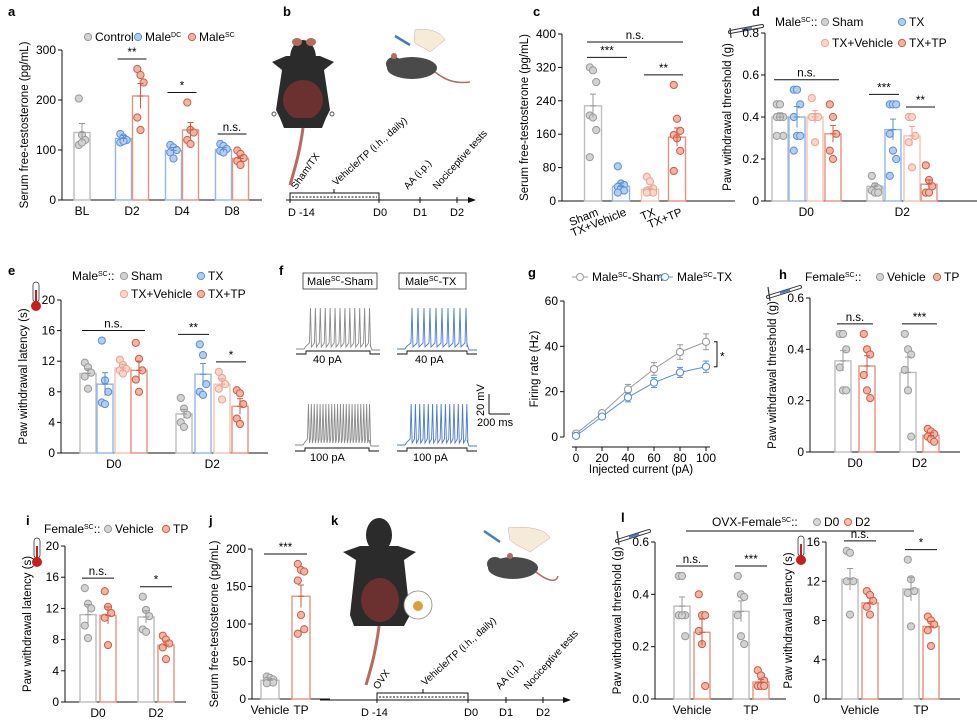  Describe the element at coordinates (240, 662) in the screenshot. I see `y-tick-label: 50` at that location.